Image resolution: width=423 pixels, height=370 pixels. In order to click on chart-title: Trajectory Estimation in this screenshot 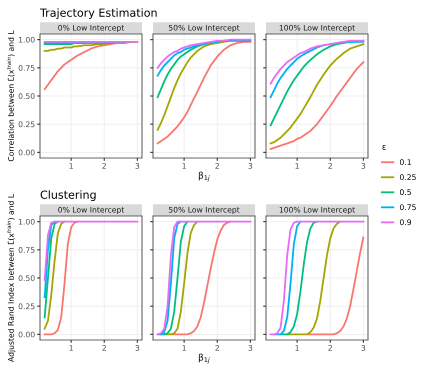, I will do `click(98, 13)`.